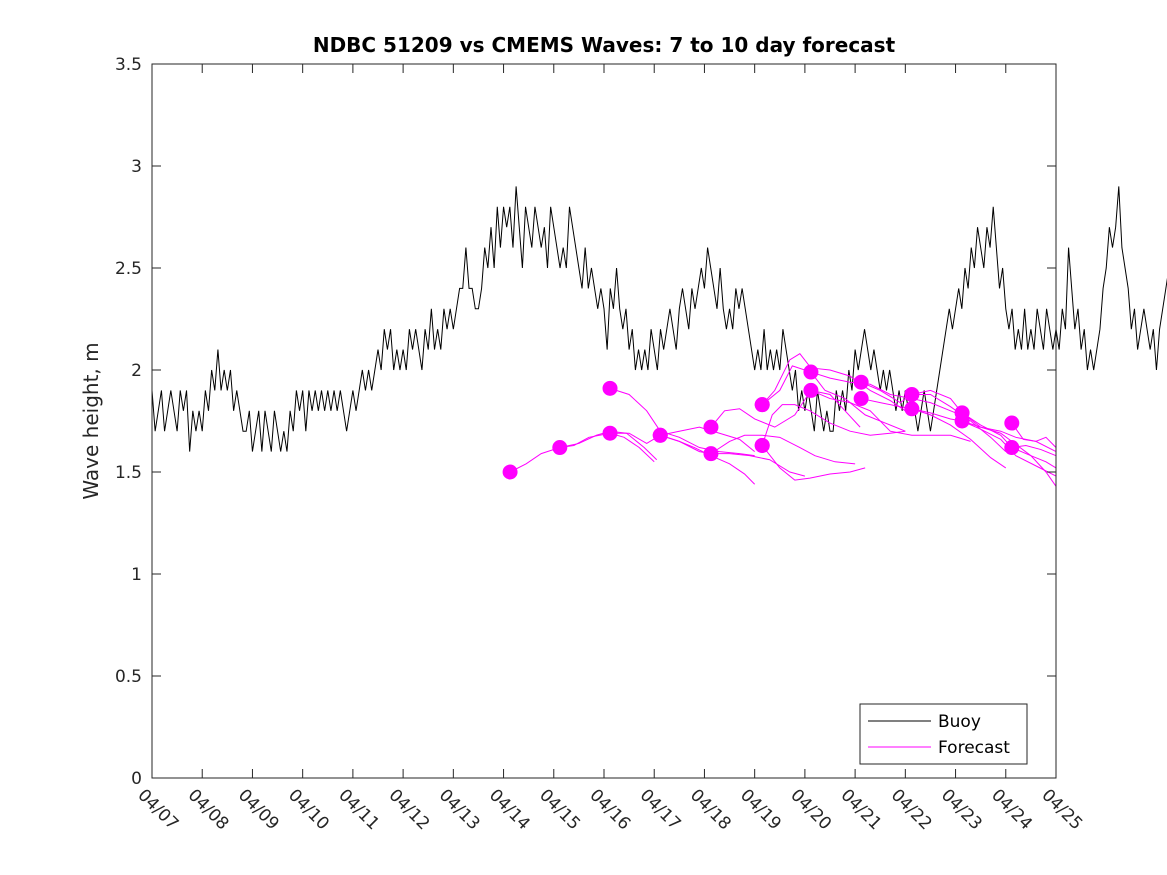  Describe the element at coordinates (128, 677) in the screenshot. I see `y-tick-label: 0.5` at that location.